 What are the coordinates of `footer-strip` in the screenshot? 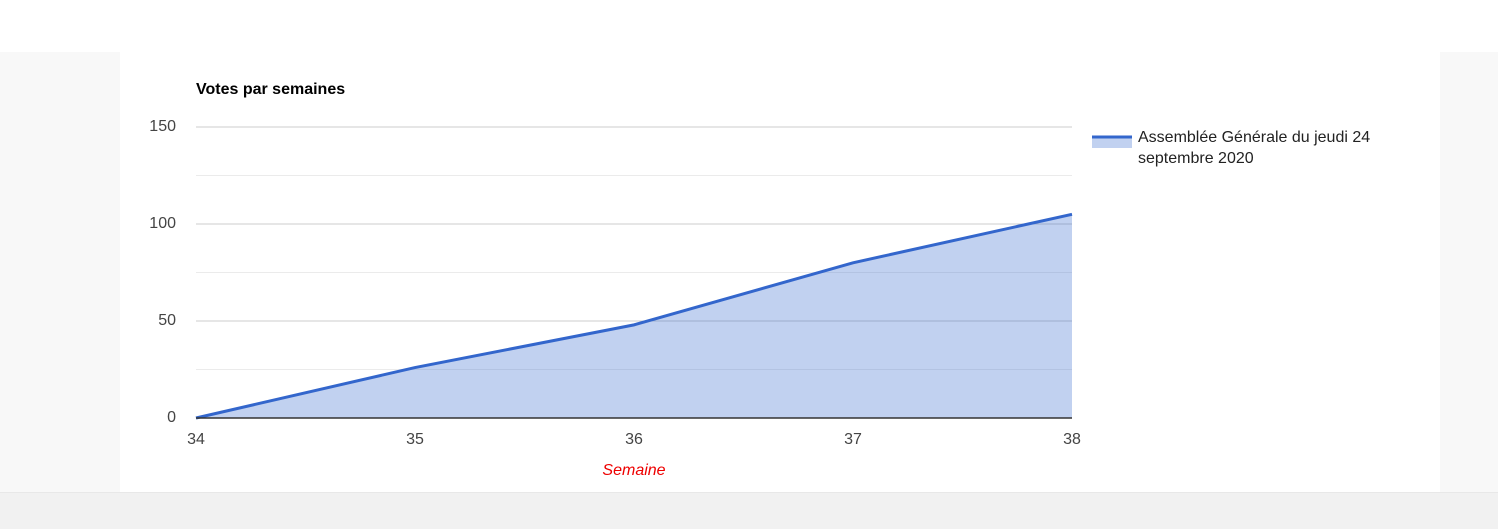 It's located at (749, 510).